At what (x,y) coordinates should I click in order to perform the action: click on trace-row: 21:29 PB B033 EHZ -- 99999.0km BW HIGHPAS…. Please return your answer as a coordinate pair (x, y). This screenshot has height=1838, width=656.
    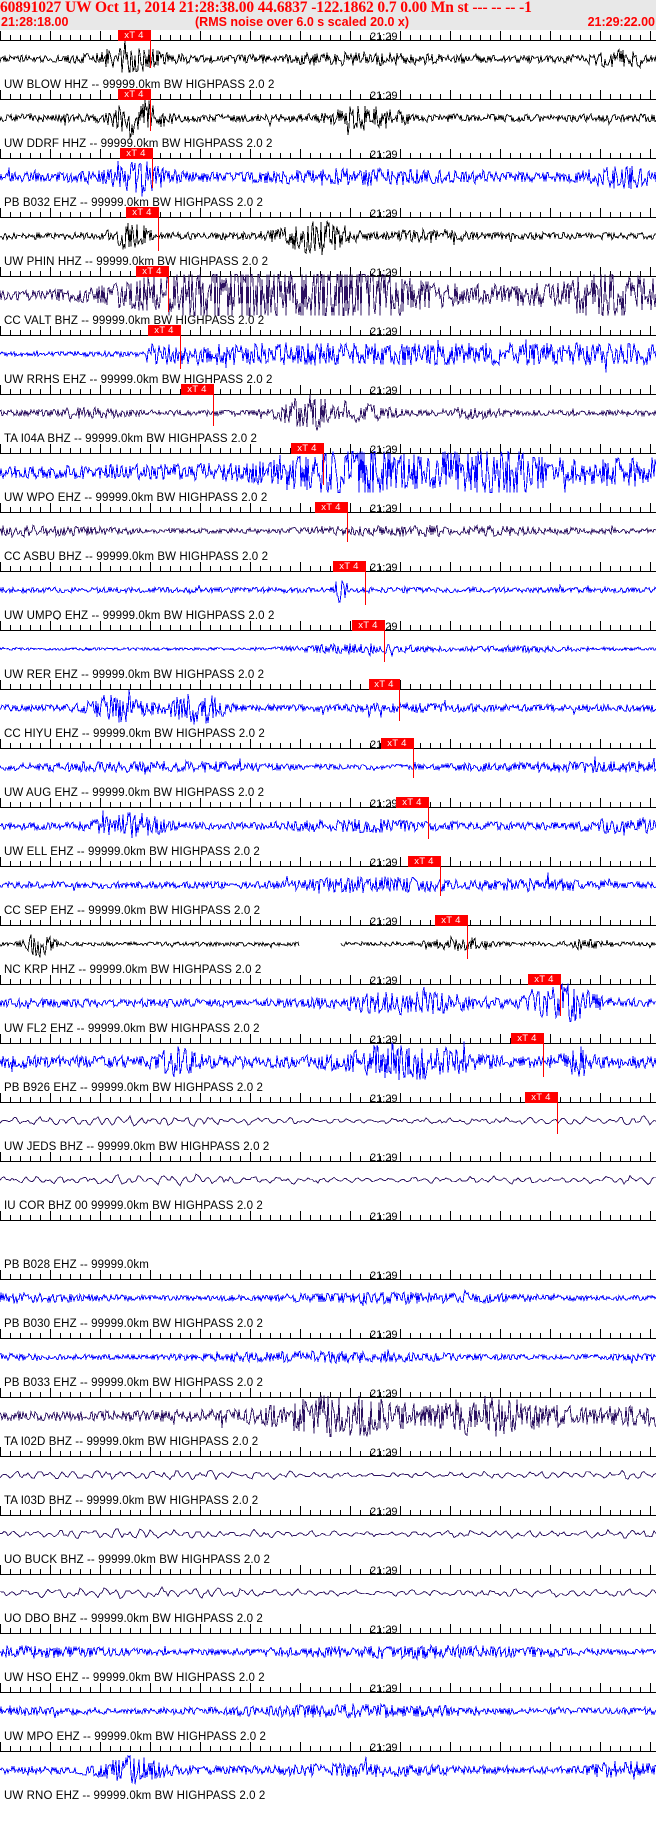
    Looking at the image, I should click on (328, 1357).